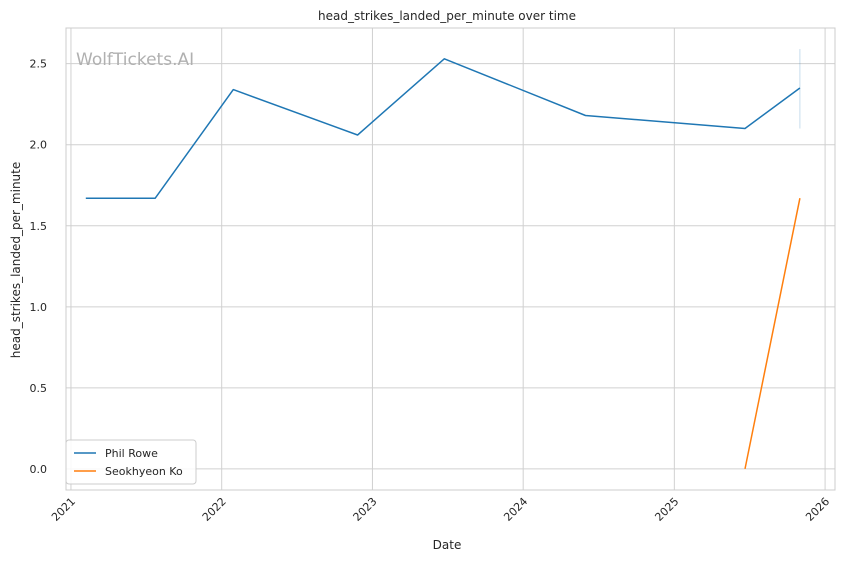 This screenshot has width=850, height=561. I want to click on y-tick-label: 1.0, so click(39, 307).